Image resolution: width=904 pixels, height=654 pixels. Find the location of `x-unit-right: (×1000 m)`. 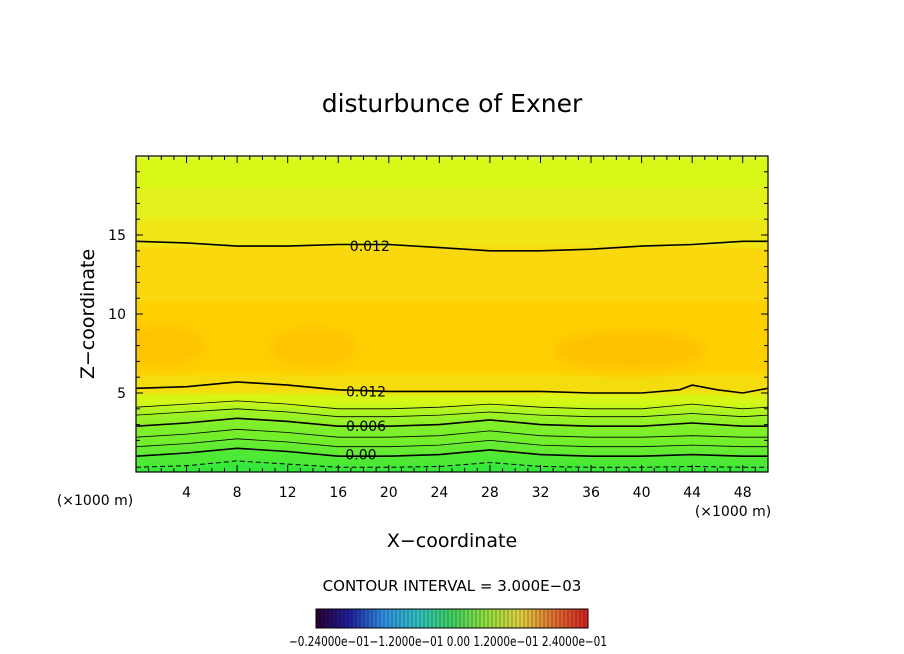

x-unit-right: (×1000 m) is located at coordinates (733, 512).